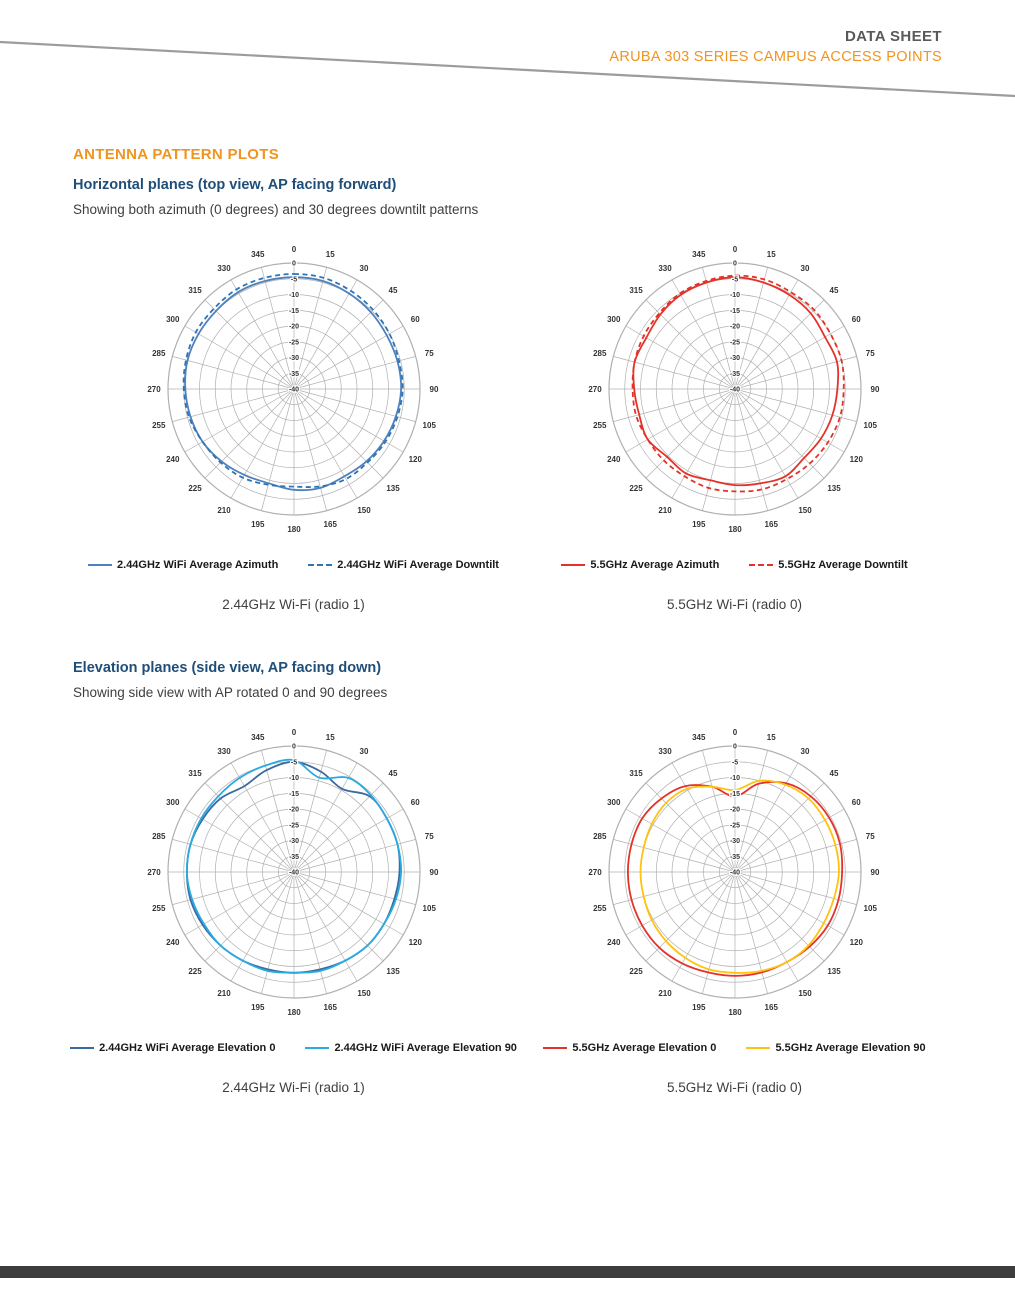  I want to click on legend-label: 2.44GHz WiFi Average Elevation 90, so click(425, 1048).